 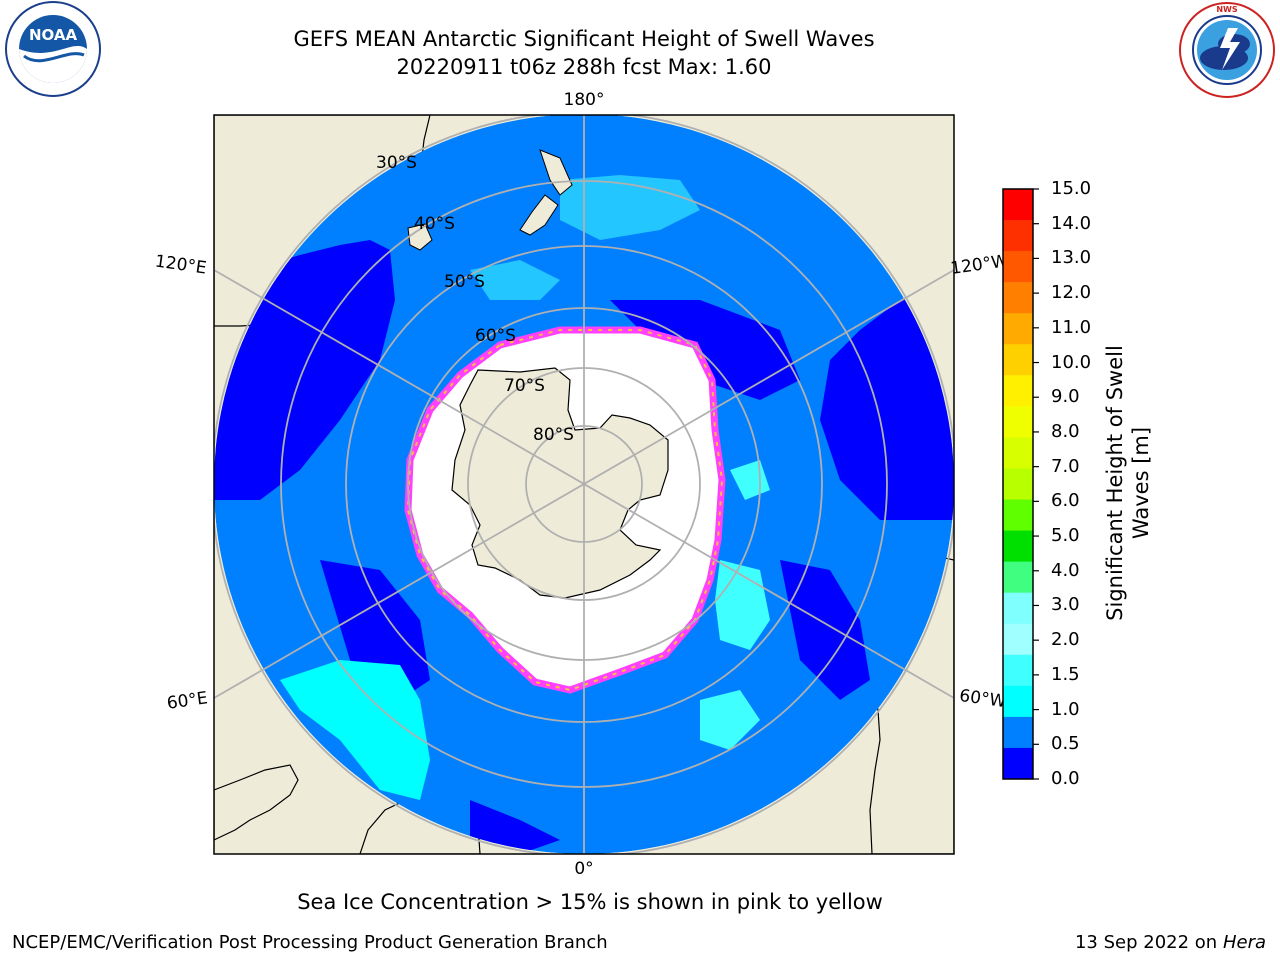 What do you see at coordinates (825, 630) in the screenshot?
I see `swell-low-southeast` at bounding box center [825, 630].